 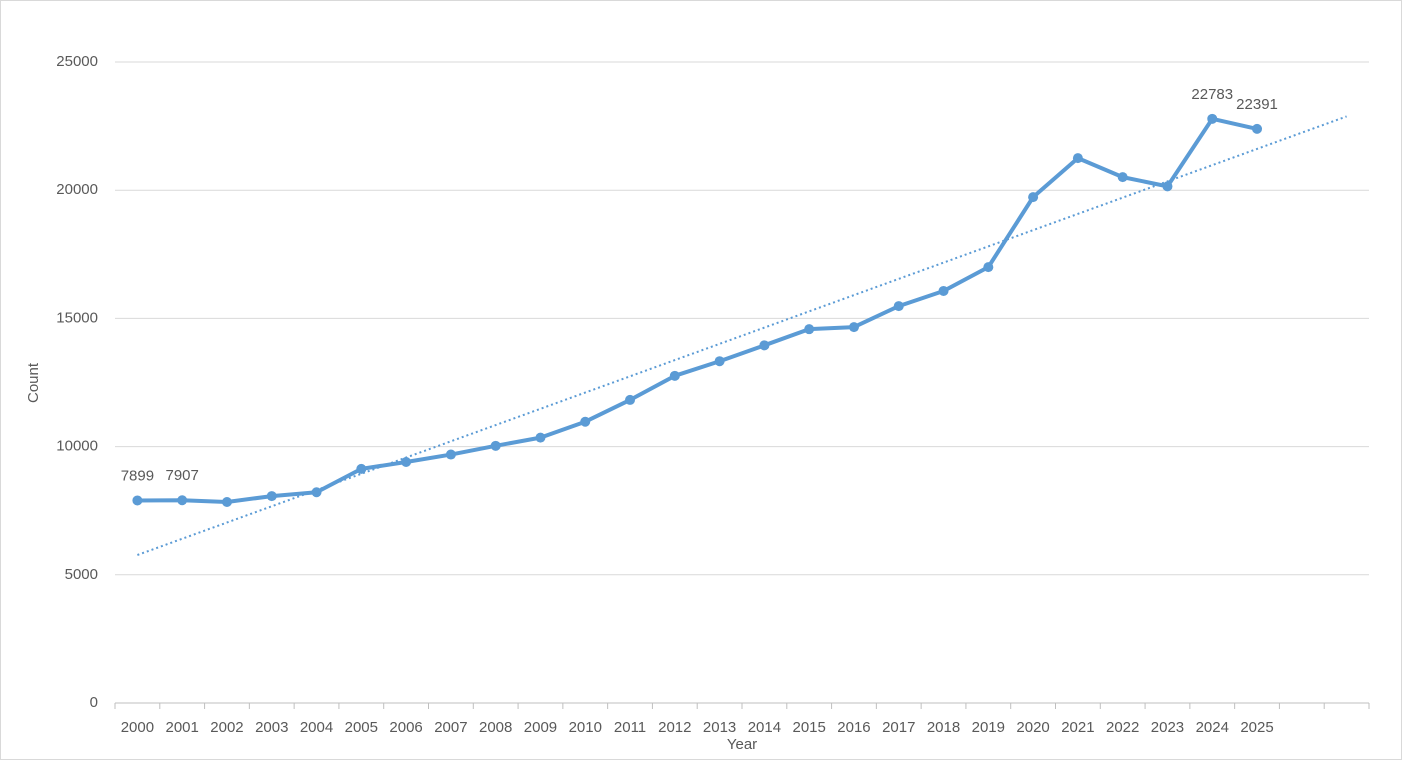 What do you see at coordinates (77, 446) in the screenshot?
I see `y-tick-label: 10000` at bounding box center [77, 446].